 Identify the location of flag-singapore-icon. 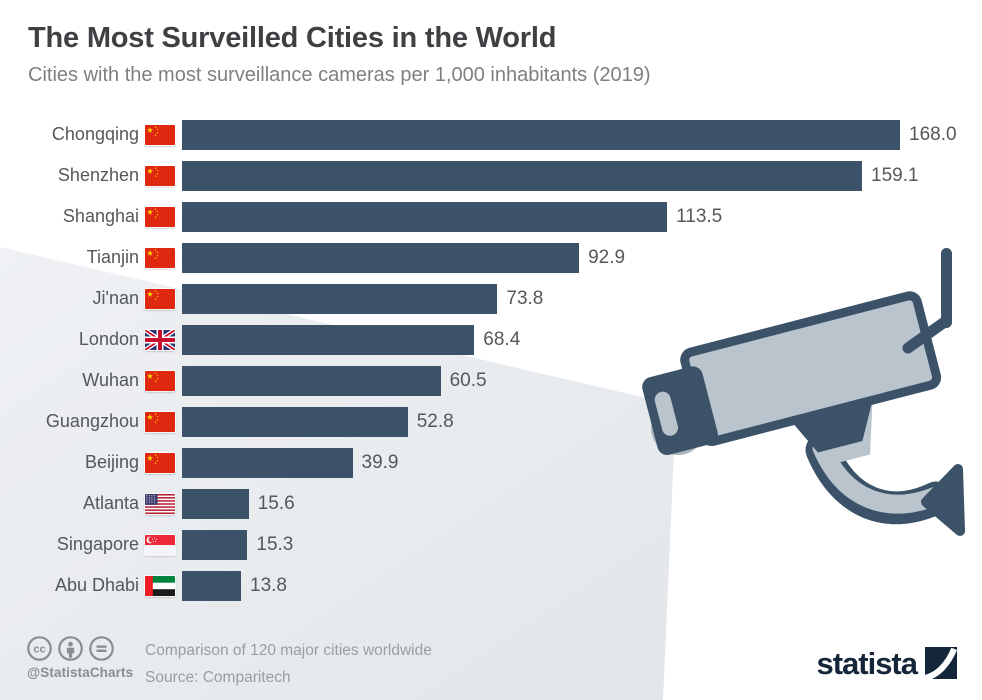
(160, 544).